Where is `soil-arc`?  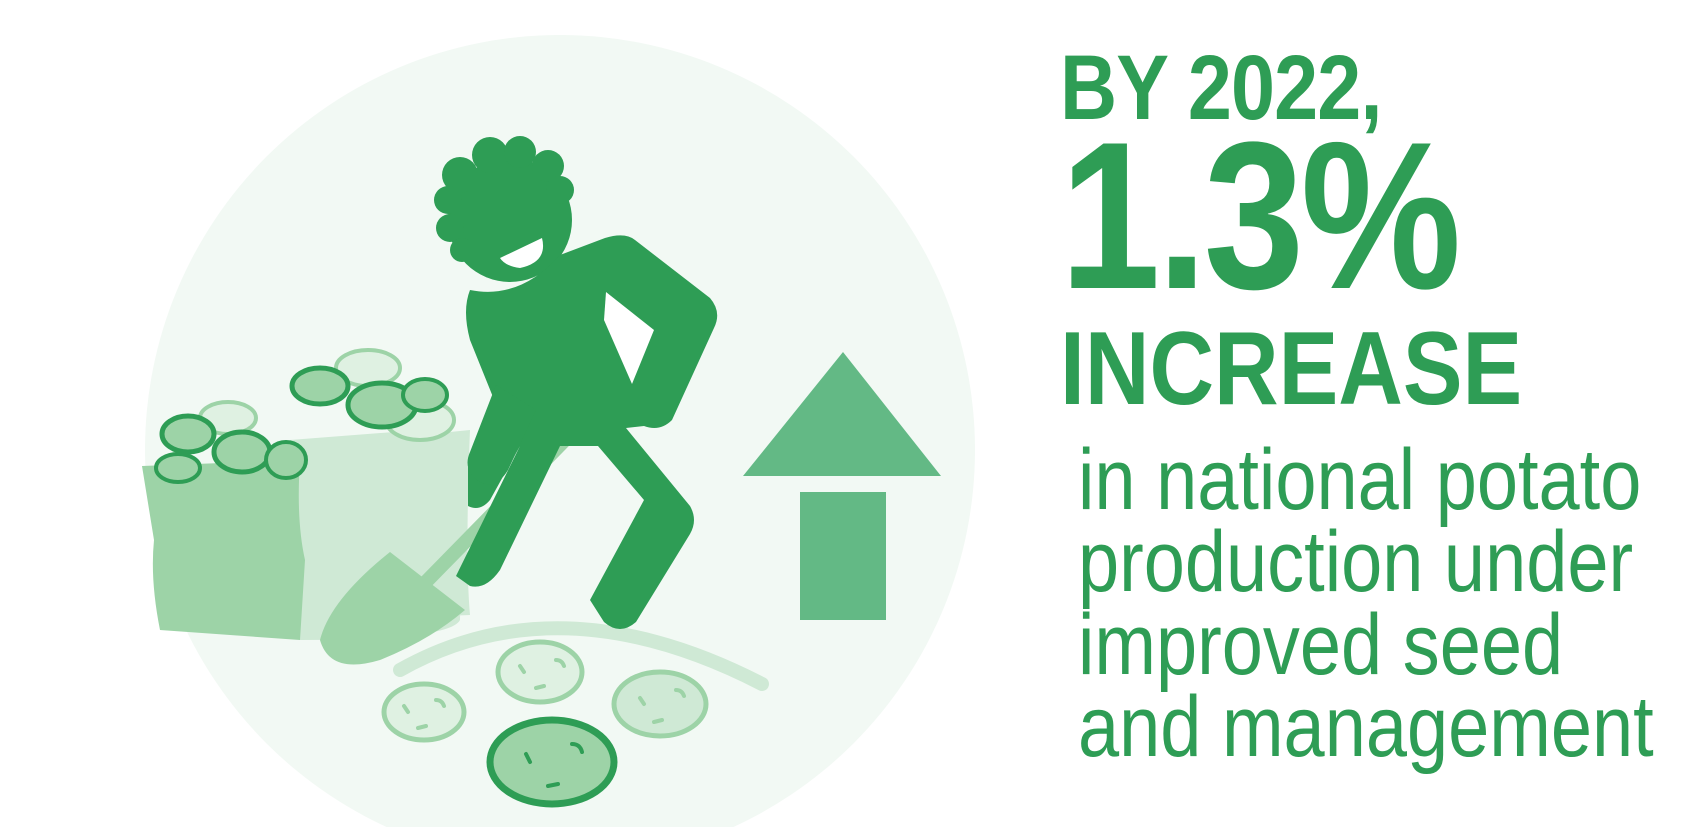
soil-arc is located at coordinates (581, 656).